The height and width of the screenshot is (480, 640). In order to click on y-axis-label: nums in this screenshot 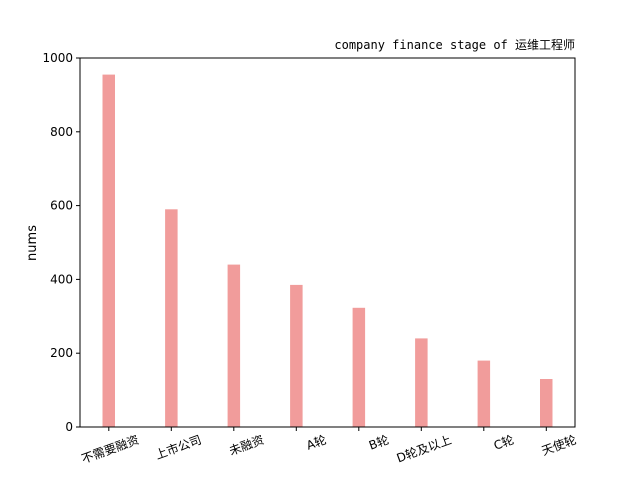, I will do `click(32, 243)`.